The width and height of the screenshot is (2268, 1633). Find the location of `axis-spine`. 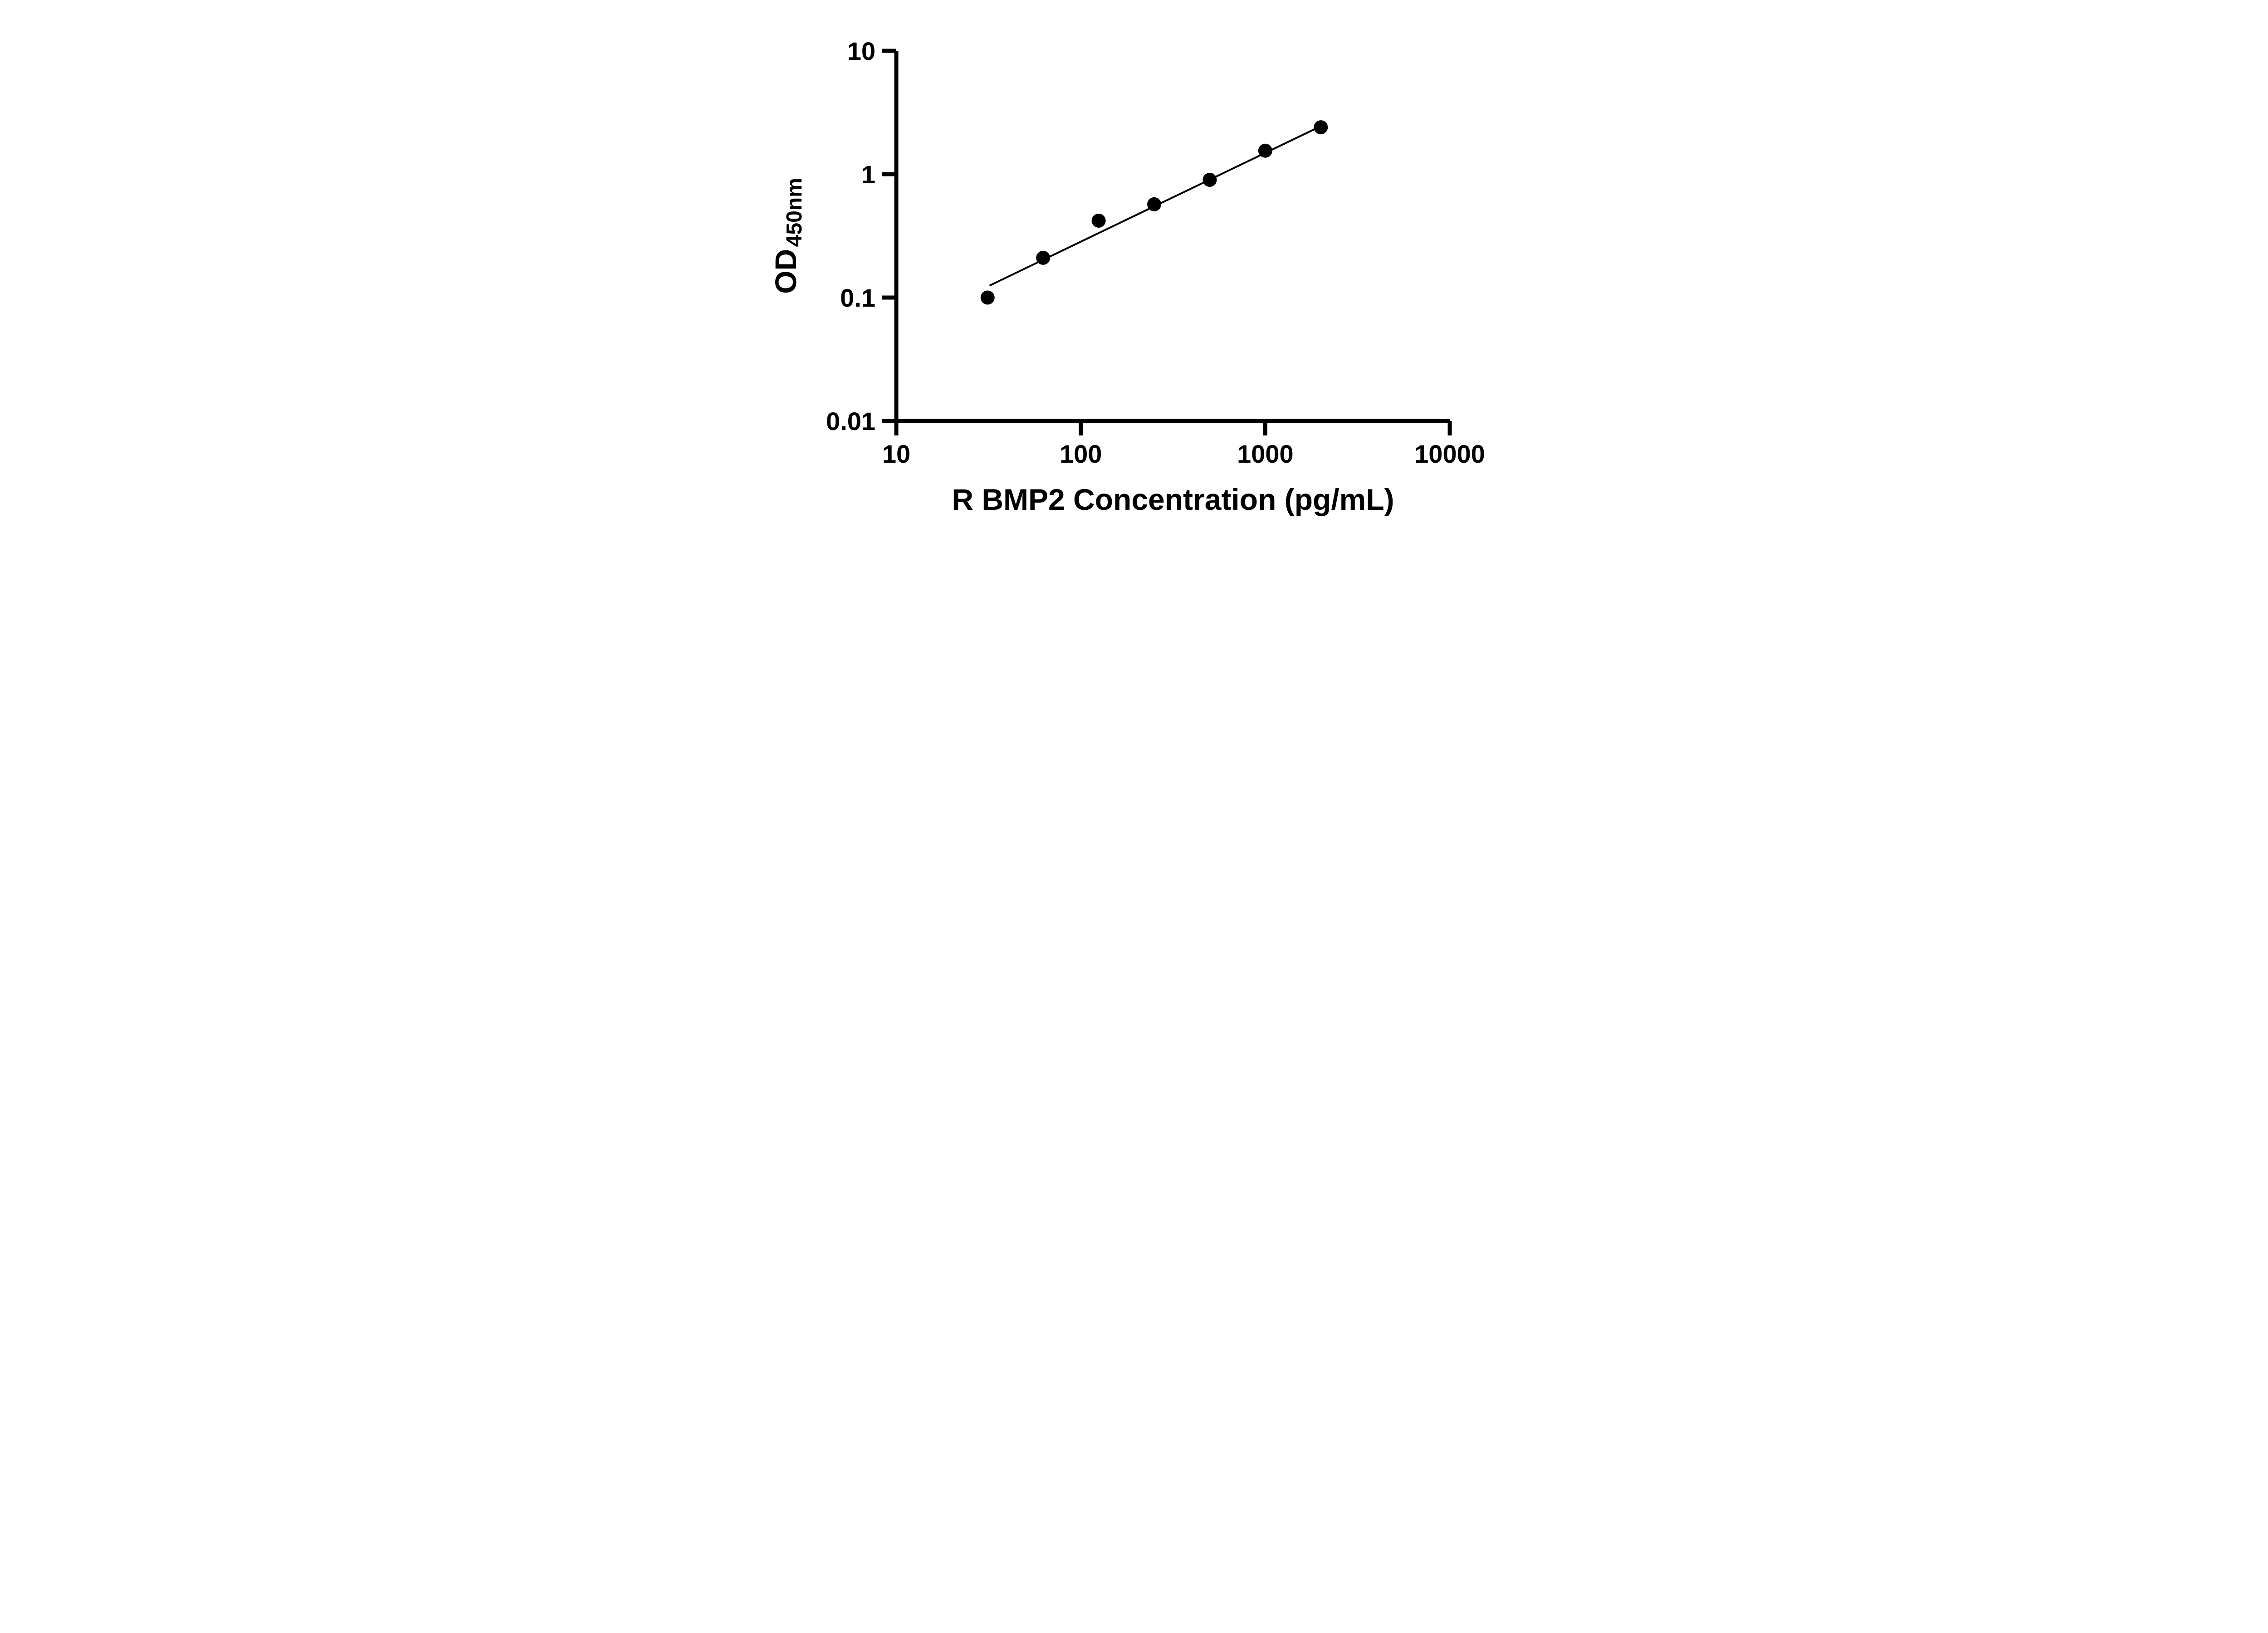

axis-spine is located at coordinates (1172, 237).